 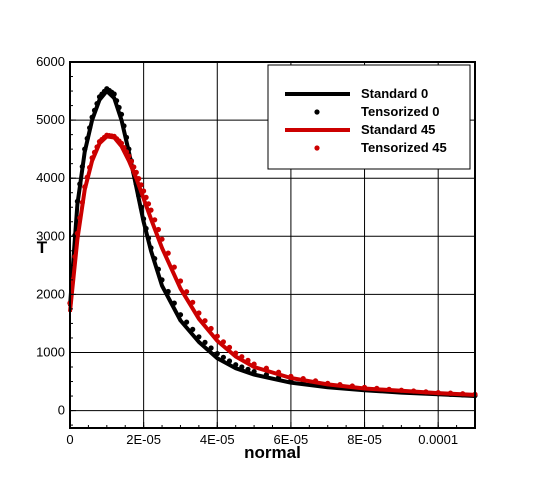 I want to click on x-tick-label: 0.0001, so click(x=438, y=439).